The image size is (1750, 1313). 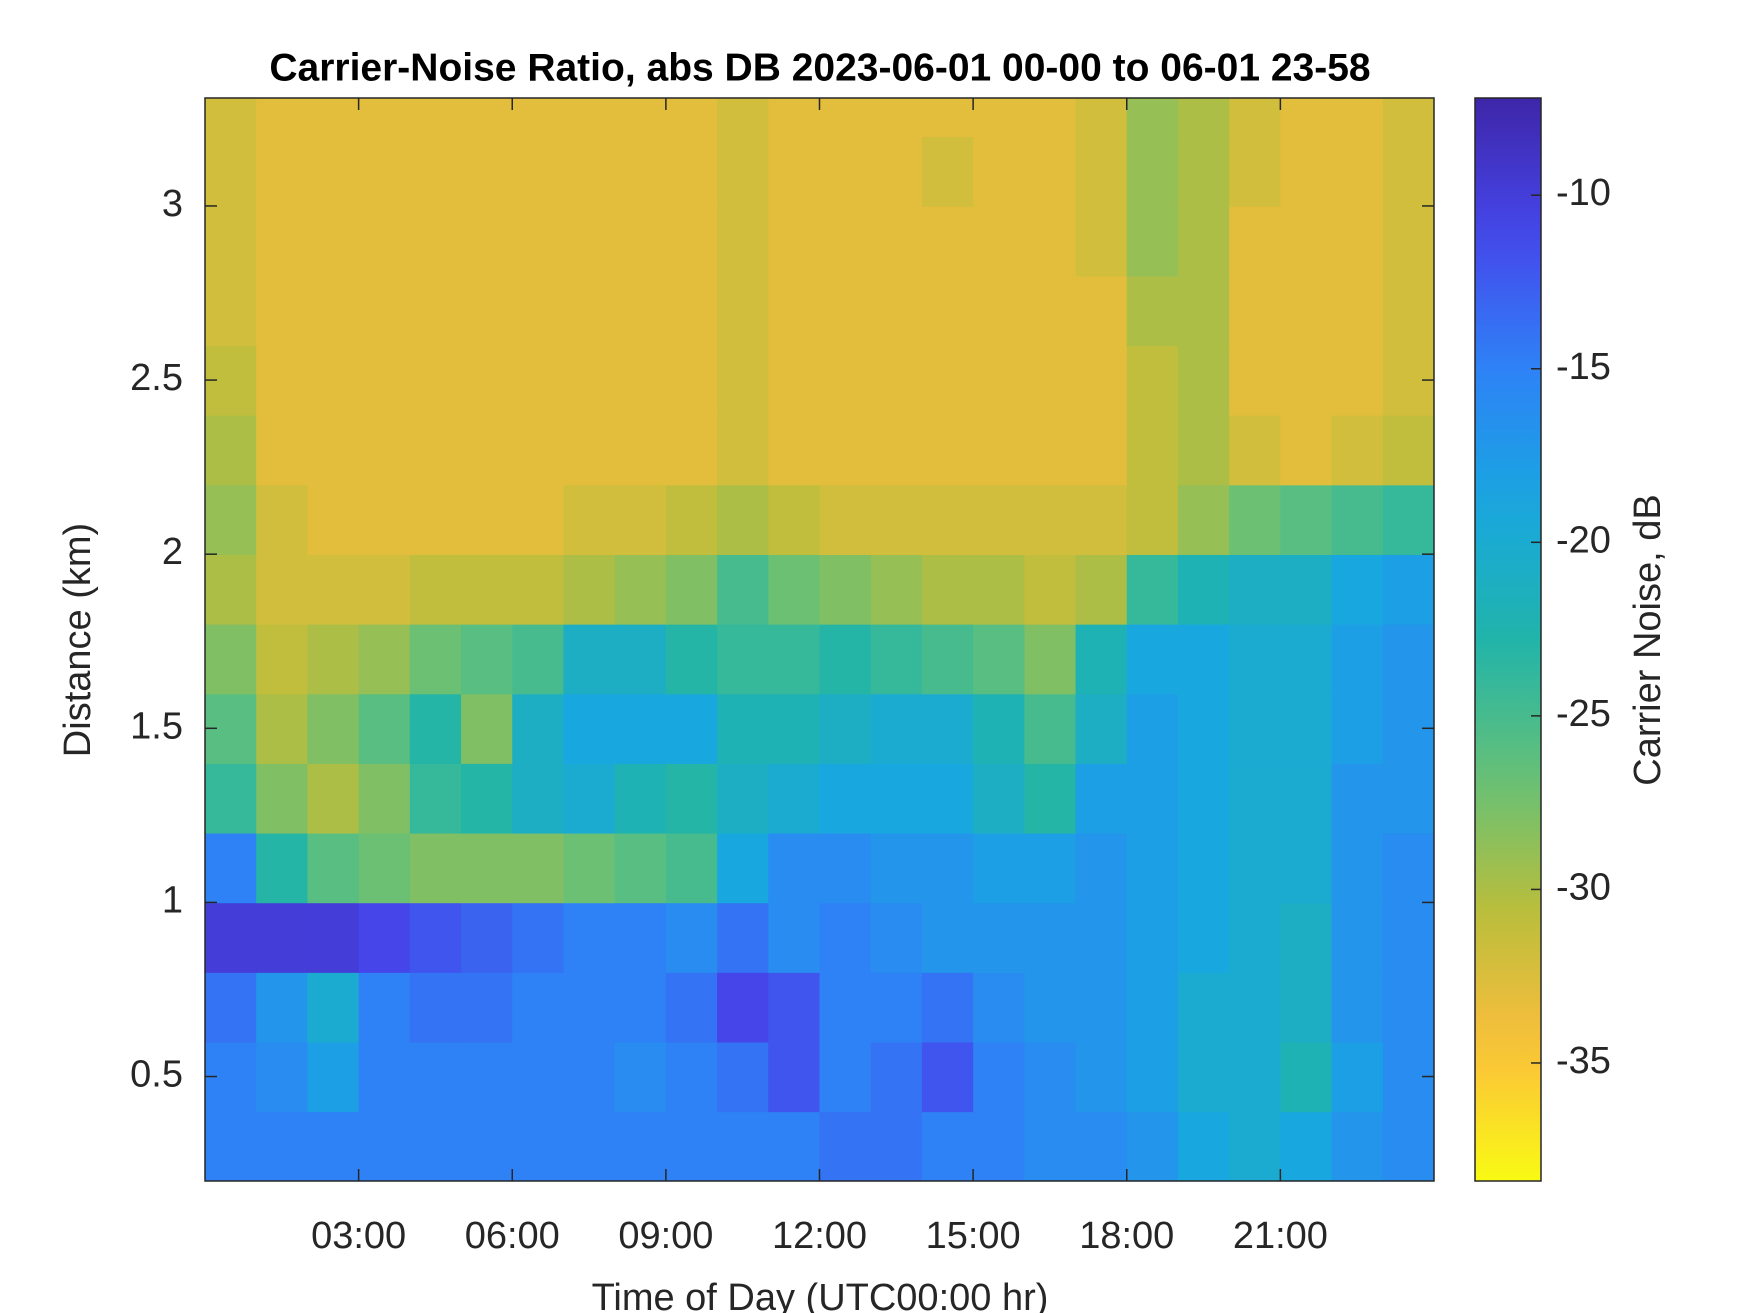 What do you see at coordinates (358, 1236) in the screenshot?
I see `x-tick-label: 03:00` at bounding box center [358, 1236].